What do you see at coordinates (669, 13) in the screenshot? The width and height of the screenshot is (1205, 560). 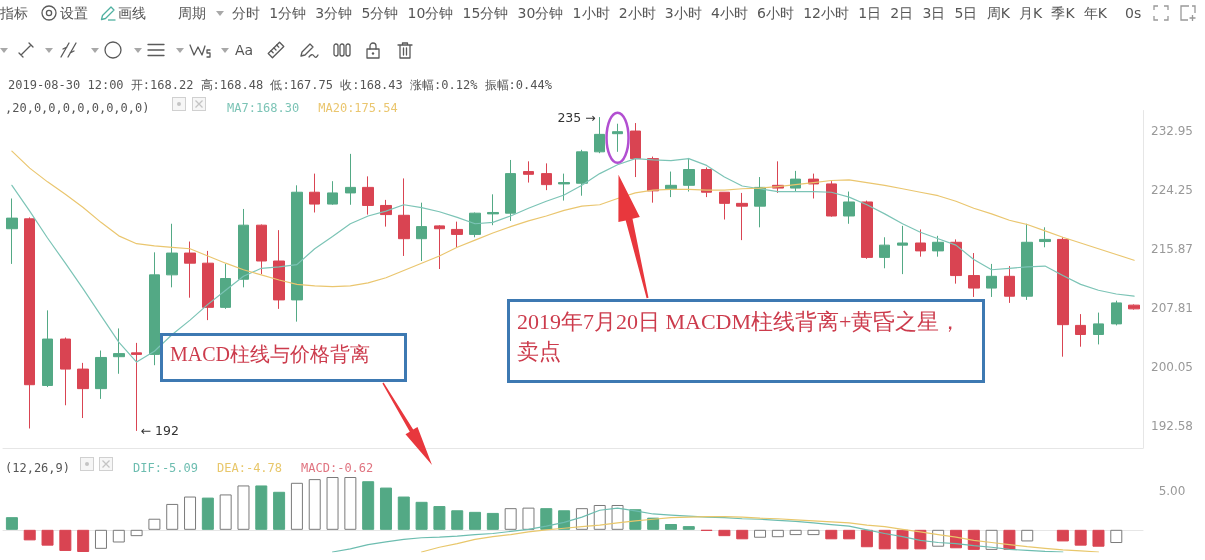 I see `text: 分时 1分钟 3分钟 5分钟 10分钟 15分钟 30分钟 1小时 2小时 3小时 4小时 6小时 12小时 1日 2日 3日 5日 周K 月K 季K 年K` at bounding box center [669, 13].